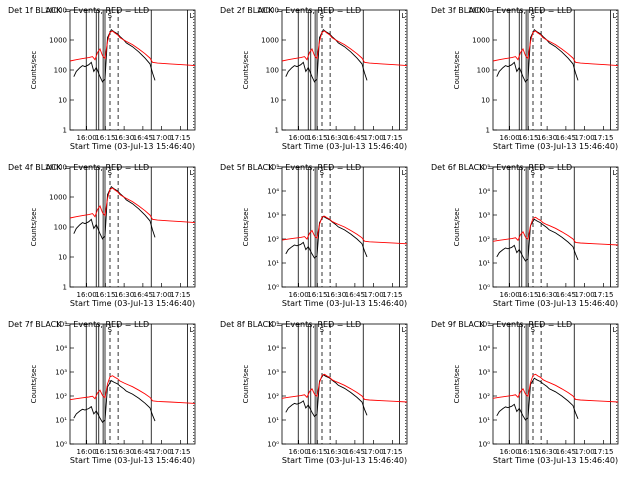 Image resolution: width=640 pixels, height=480 pixels. What do you see at coordinates (501, 324) in the screenshot?
I see `panel-title: Det 9f BLACK = Events, RED = LLD` at bounding box center [501, 324].